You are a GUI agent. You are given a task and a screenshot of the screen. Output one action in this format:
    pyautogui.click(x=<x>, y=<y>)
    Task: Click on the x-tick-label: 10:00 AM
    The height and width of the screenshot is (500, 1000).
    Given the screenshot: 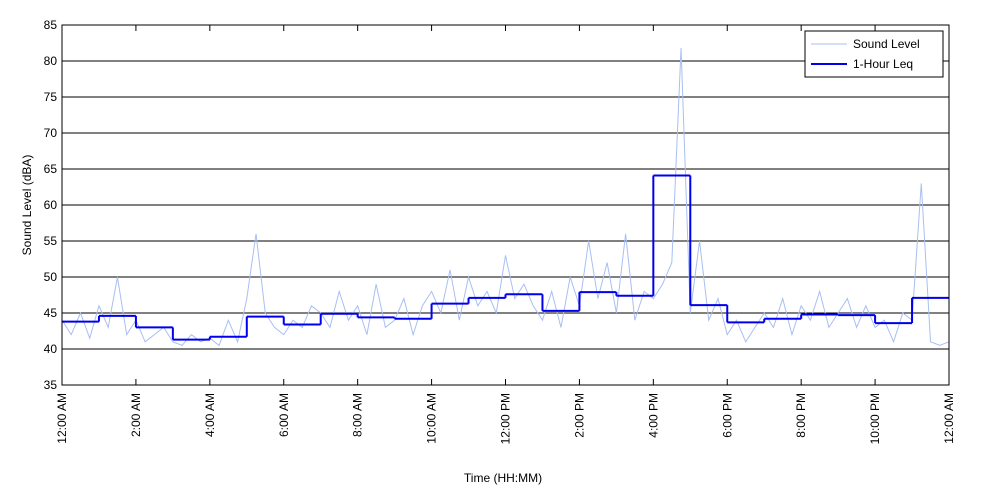 What is the action you would take?
    pyautogui.click(x=432, y=418)
    